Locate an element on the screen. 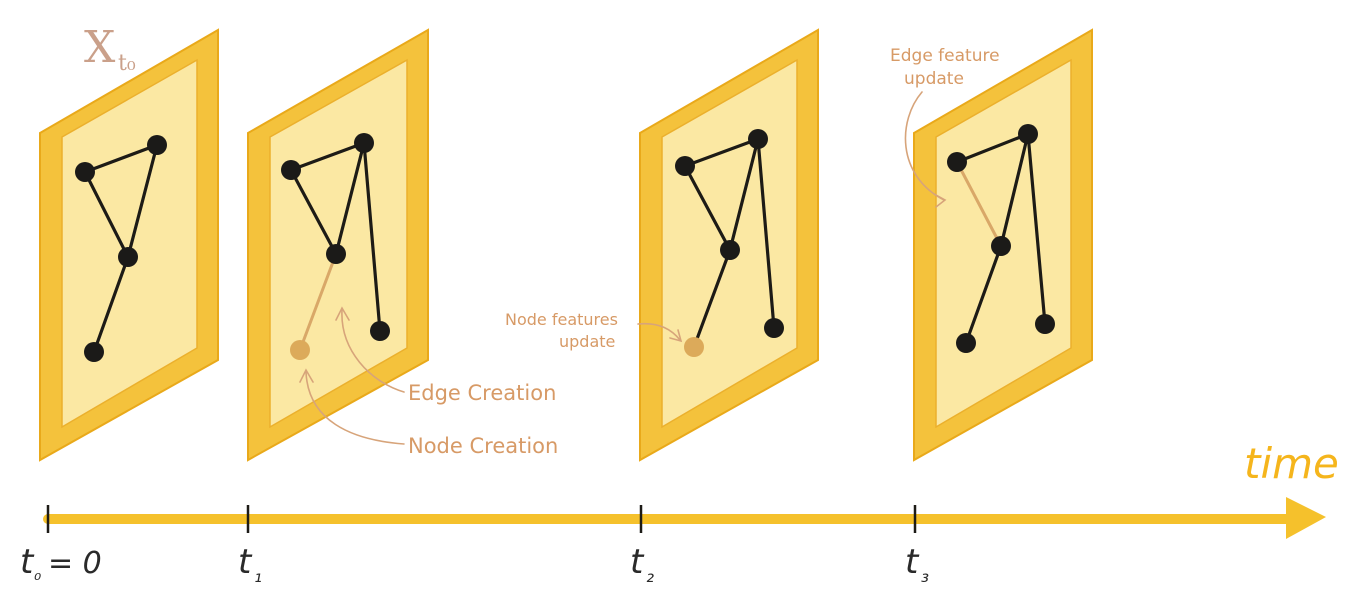  tick-label-t1: t ₁ is located at coordinates (250, 564).